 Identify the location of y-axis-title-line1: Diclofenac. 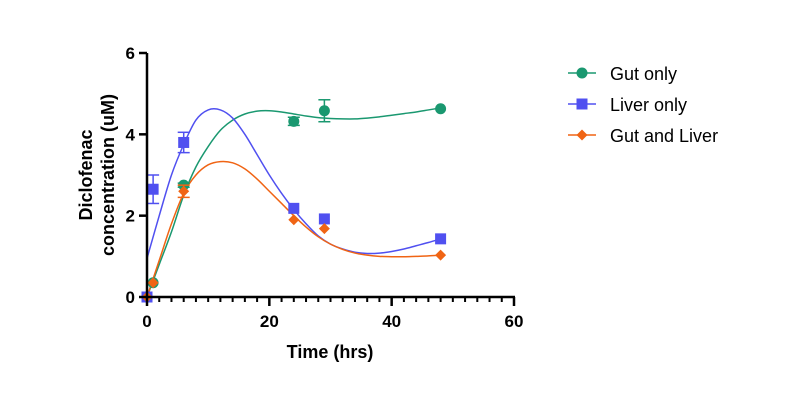
(86, 174).